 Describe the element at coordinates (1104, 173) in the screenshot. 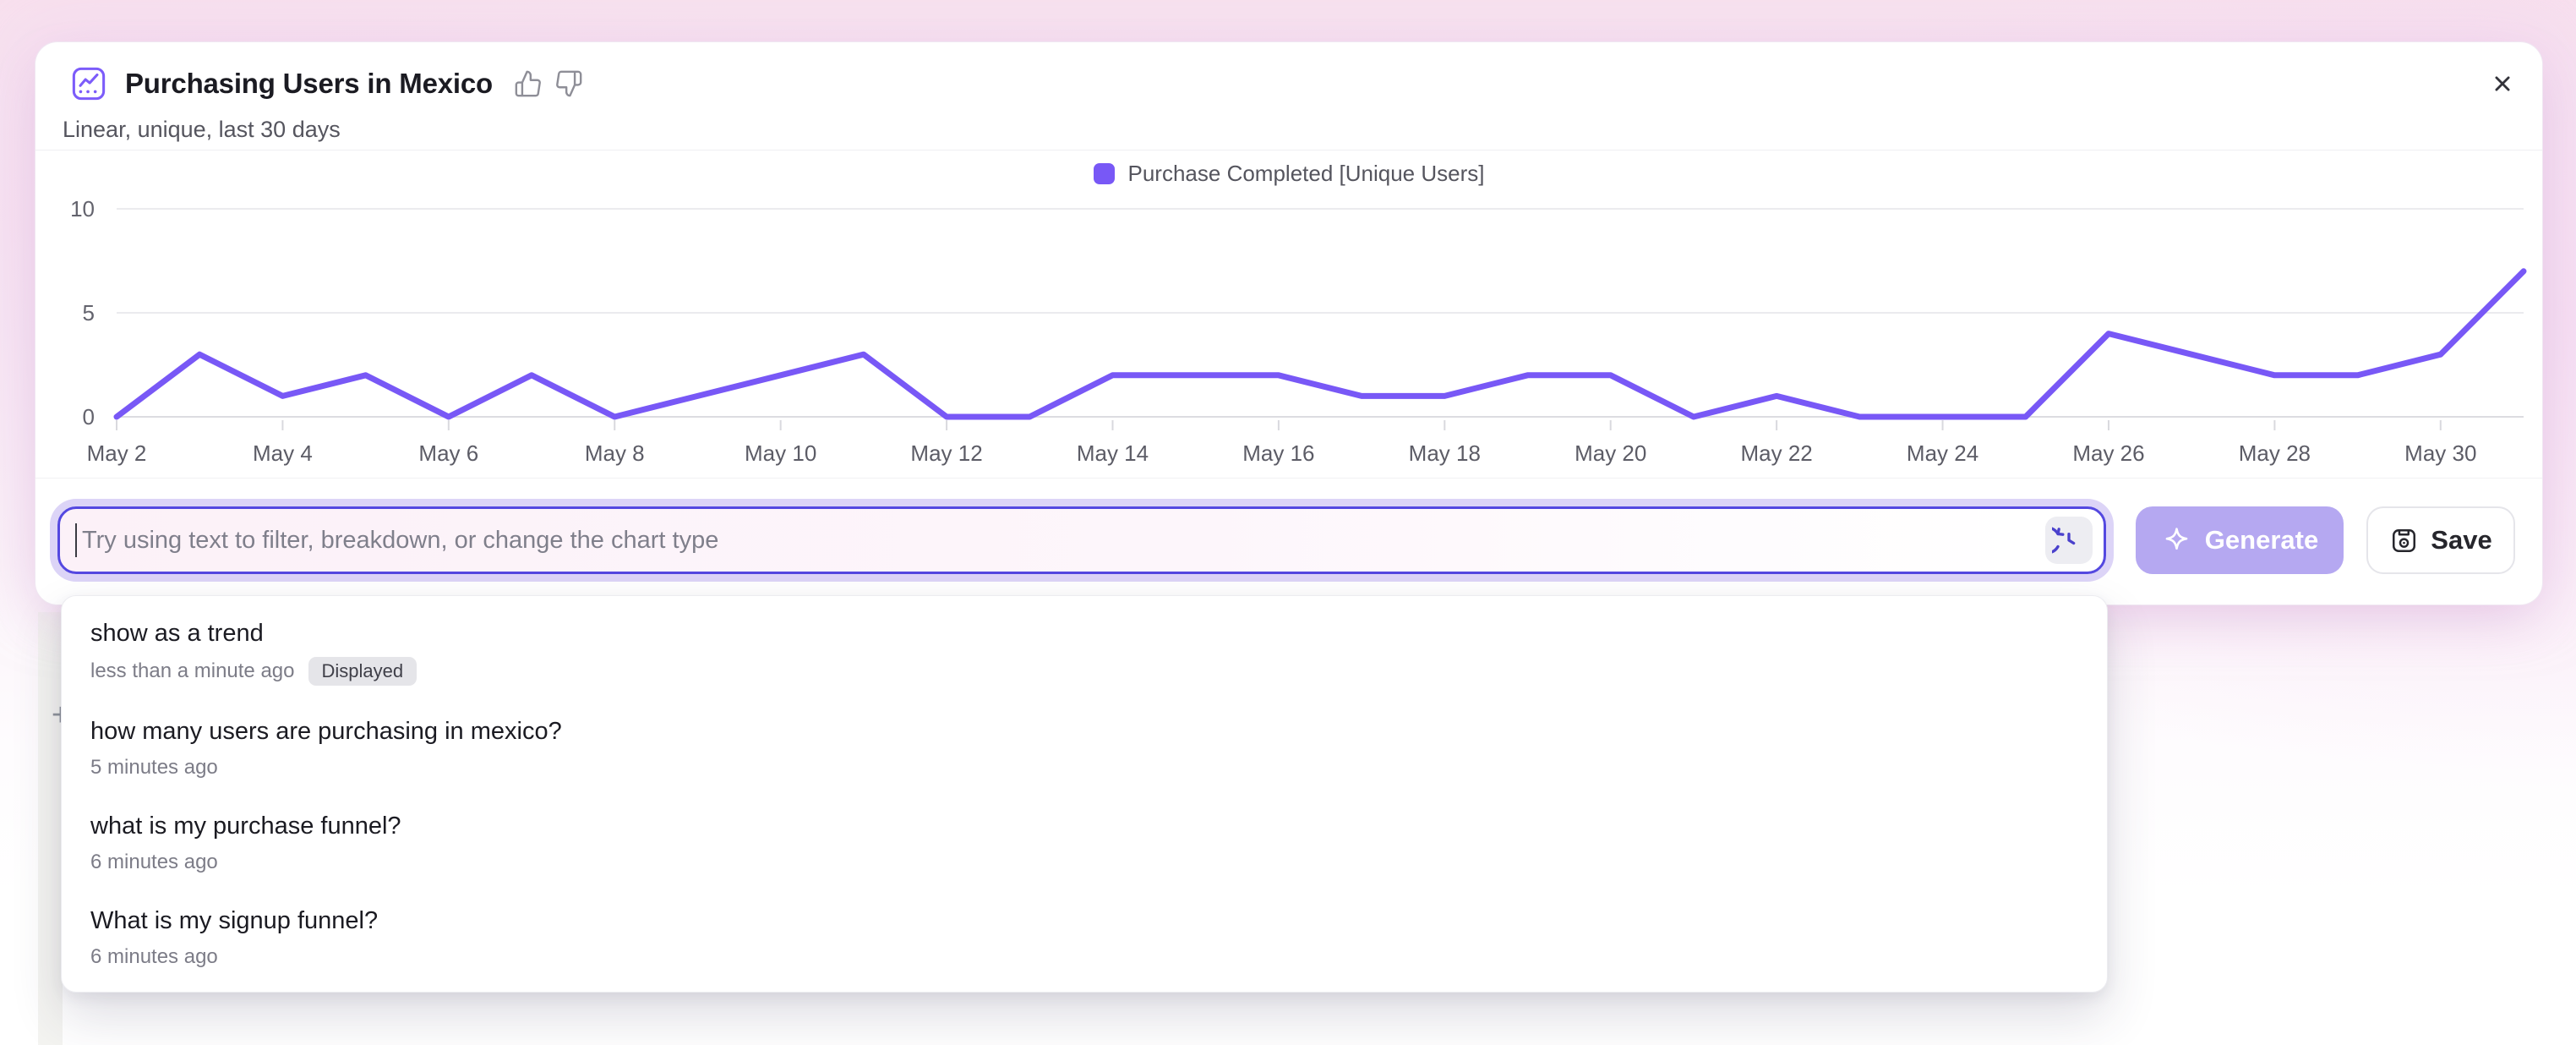

I see `legend-color-swatch` at that location.